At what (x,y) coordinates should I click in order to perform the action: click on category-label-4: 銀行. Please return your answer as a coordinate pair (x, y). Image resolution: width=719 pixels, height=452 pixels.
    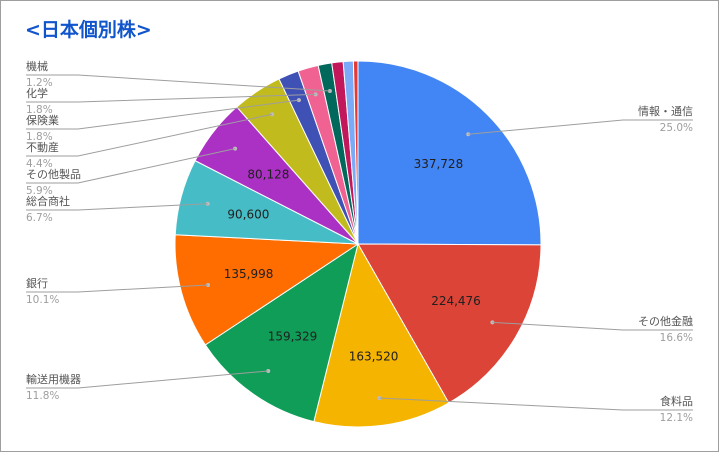
    Looking at the image, I should click on (37, 283).